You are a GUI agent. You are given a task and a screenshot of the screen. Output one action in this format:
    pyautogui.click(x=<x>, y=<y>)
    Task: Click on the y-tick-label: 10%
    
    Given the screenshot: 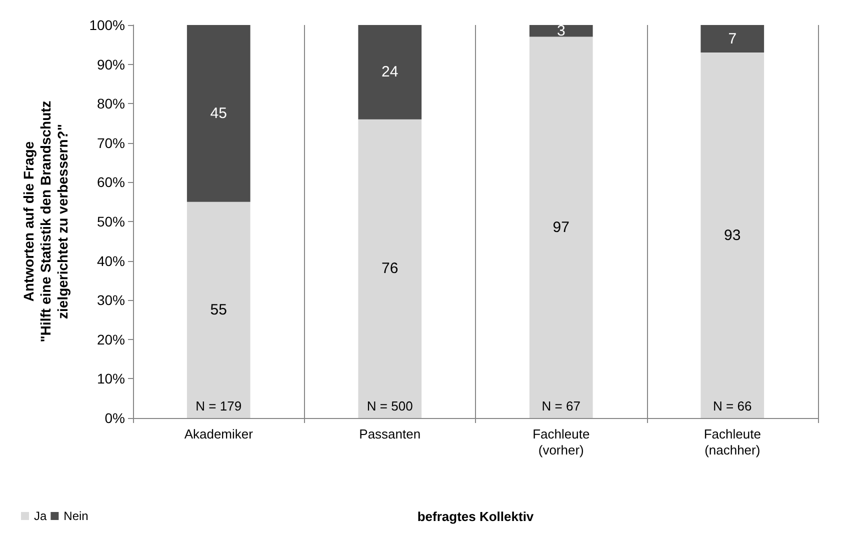 What is the action you would take?
    pyautogui.click(x=110, y=378)
    